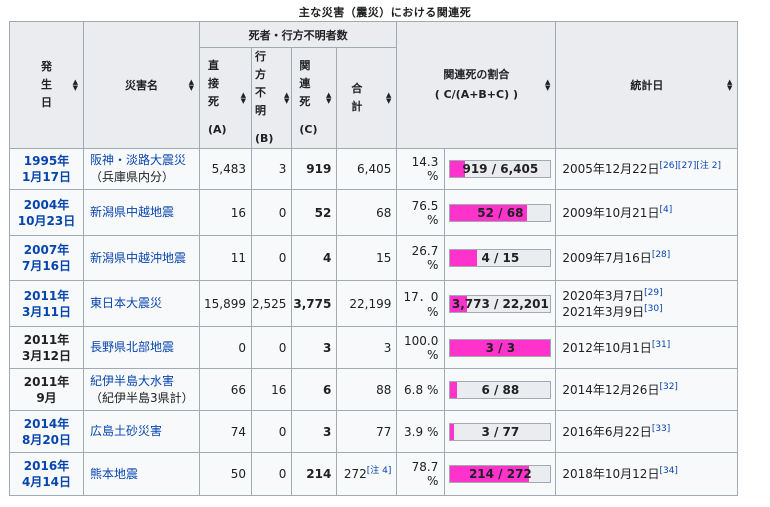  Describe the element at coordinates (225, 212) in the screenshot. I see `cell-direct: 16` at that location.